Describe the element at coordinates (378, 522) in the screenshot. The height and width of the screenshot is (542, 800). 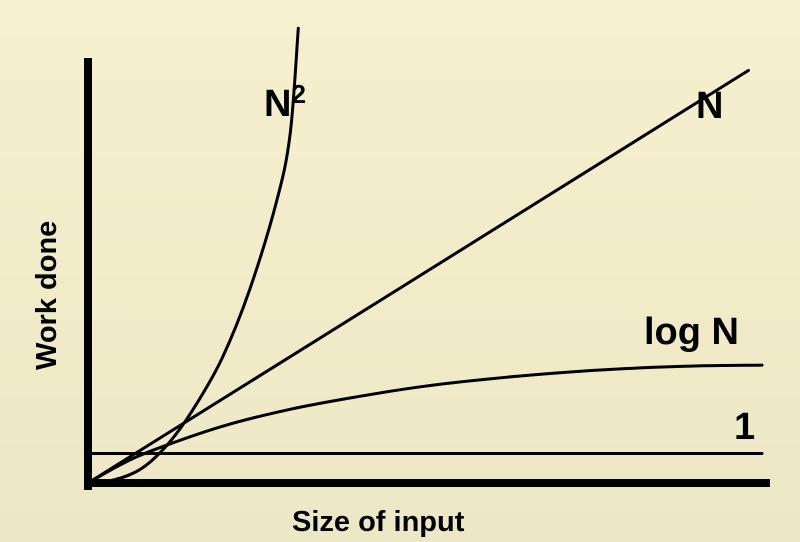
I see `x-axis-title: Size of input` at that location.